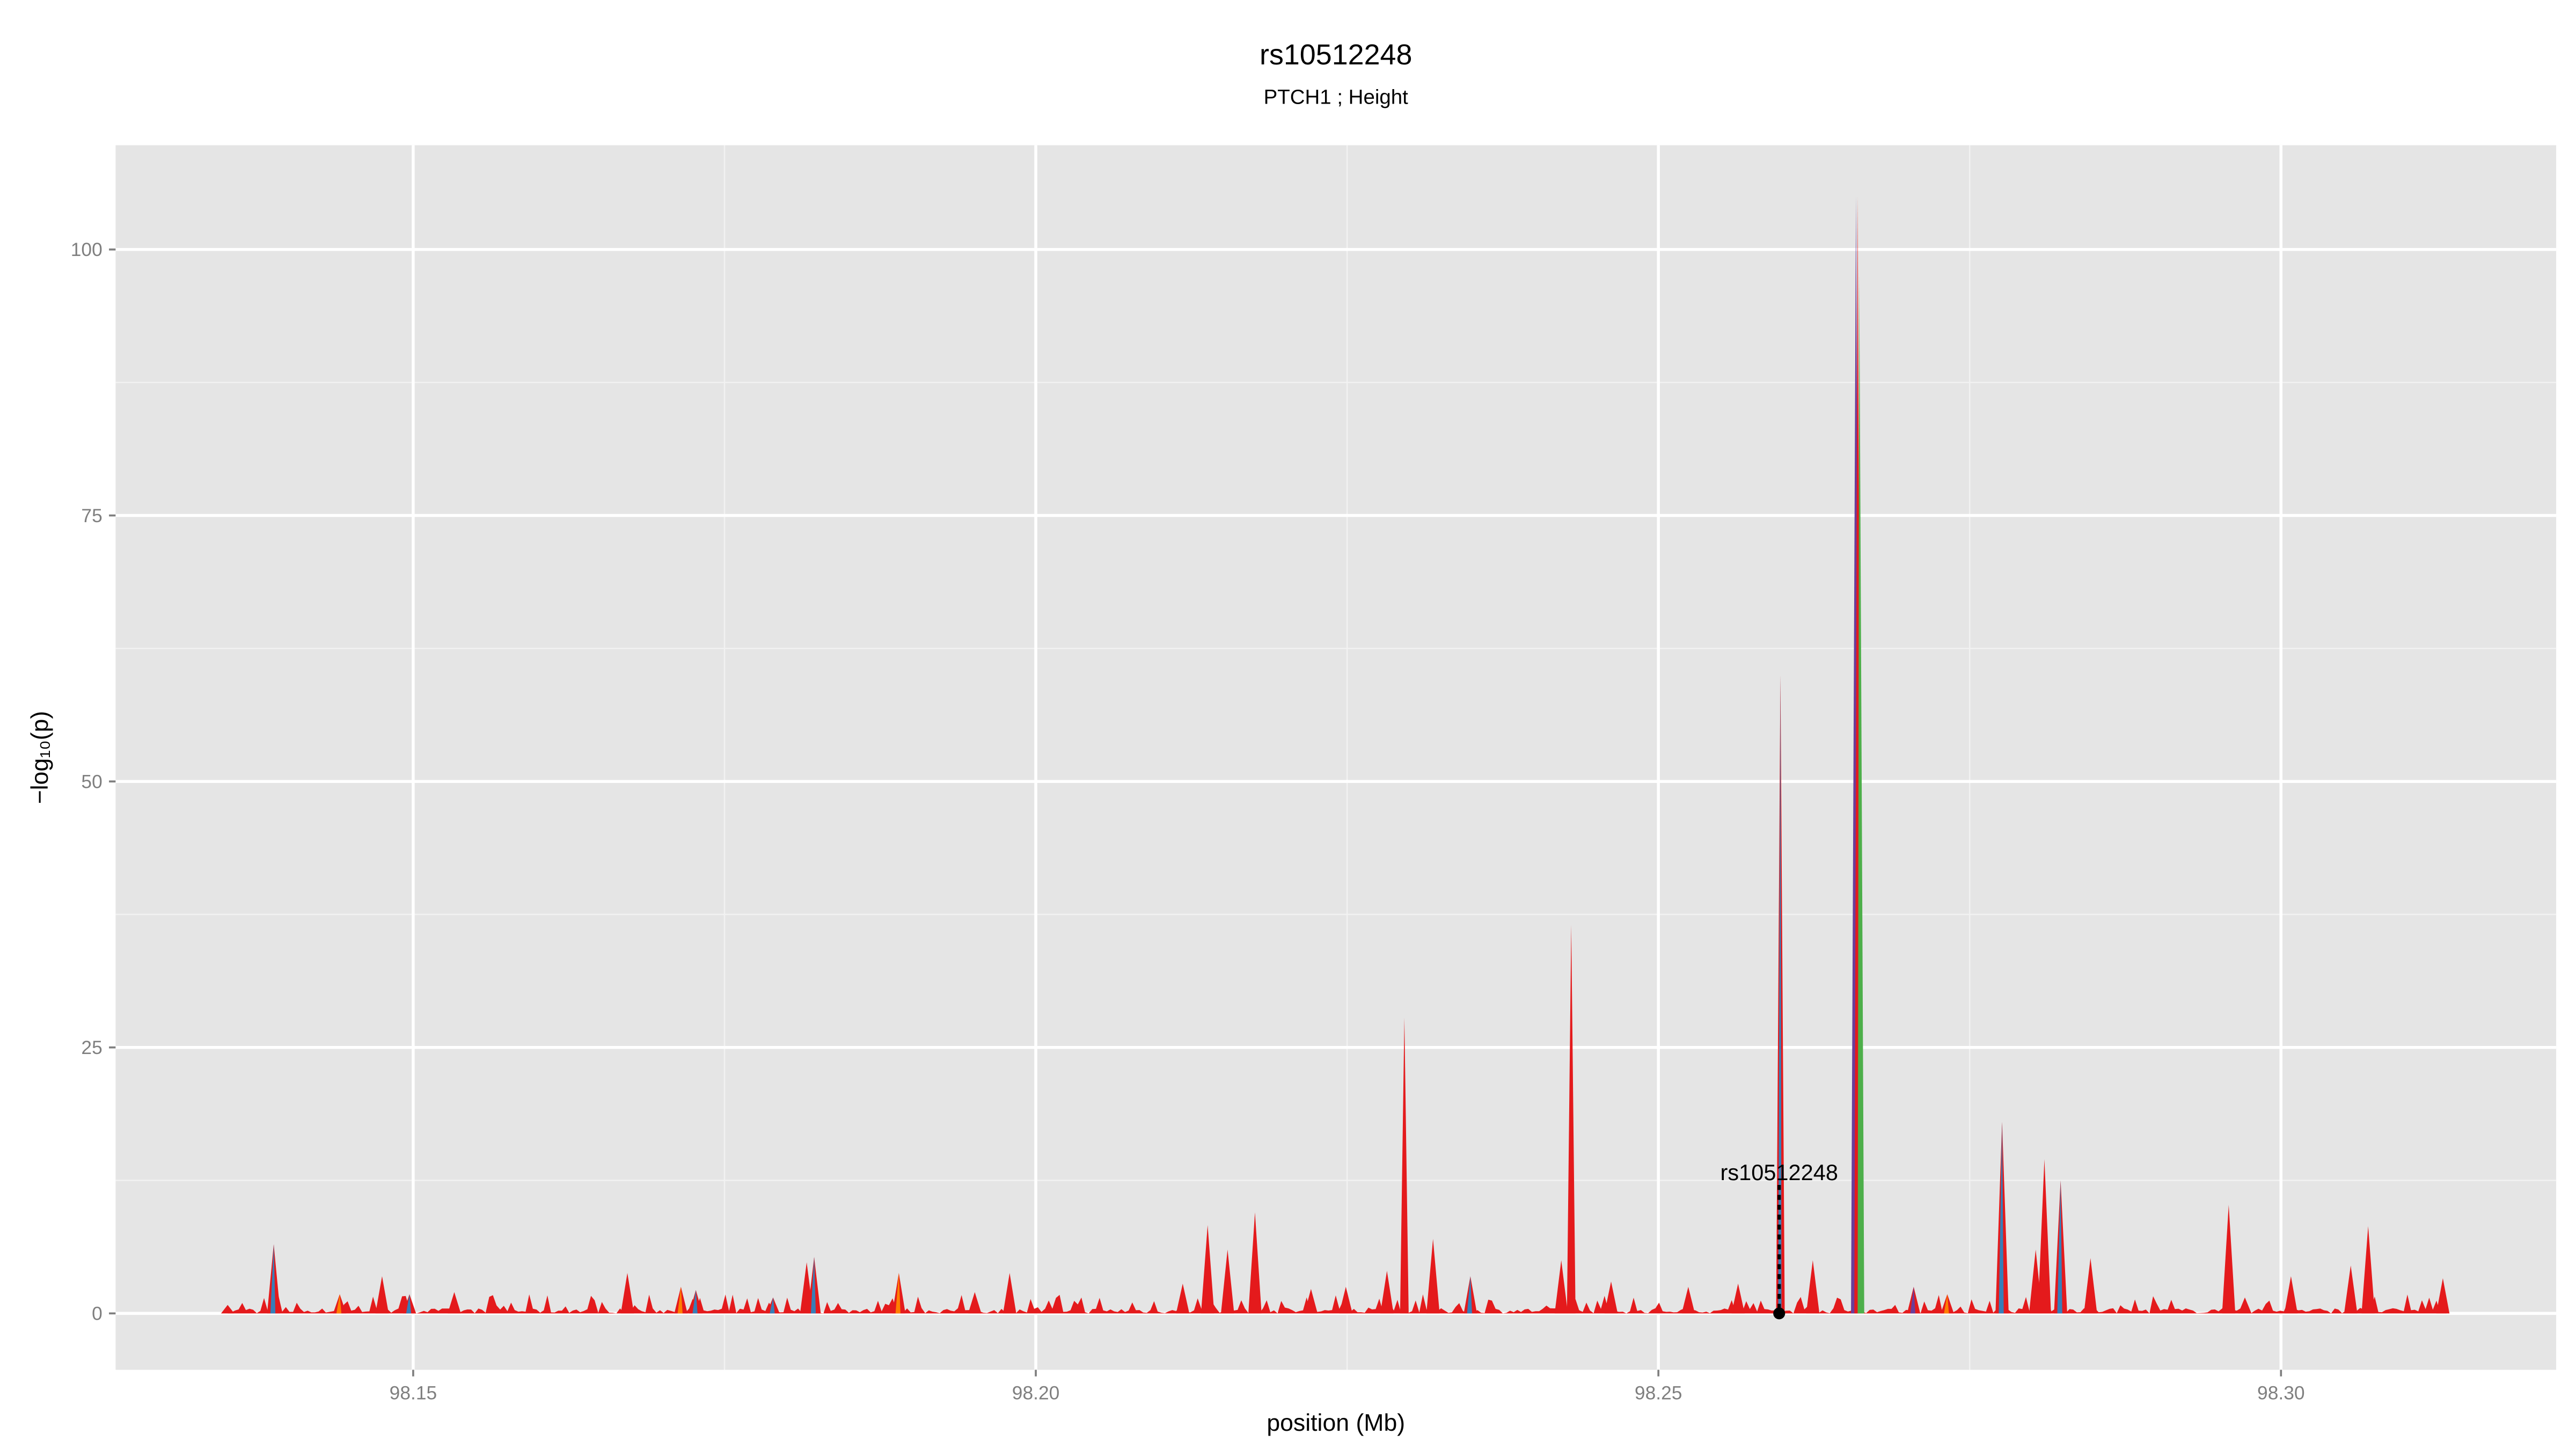 The image size is (2576, 1449). What do you see at coordinates (91, 1047) in the screenshot?
I see `y-tick-label: 25` at bounding box center [91, 1047].